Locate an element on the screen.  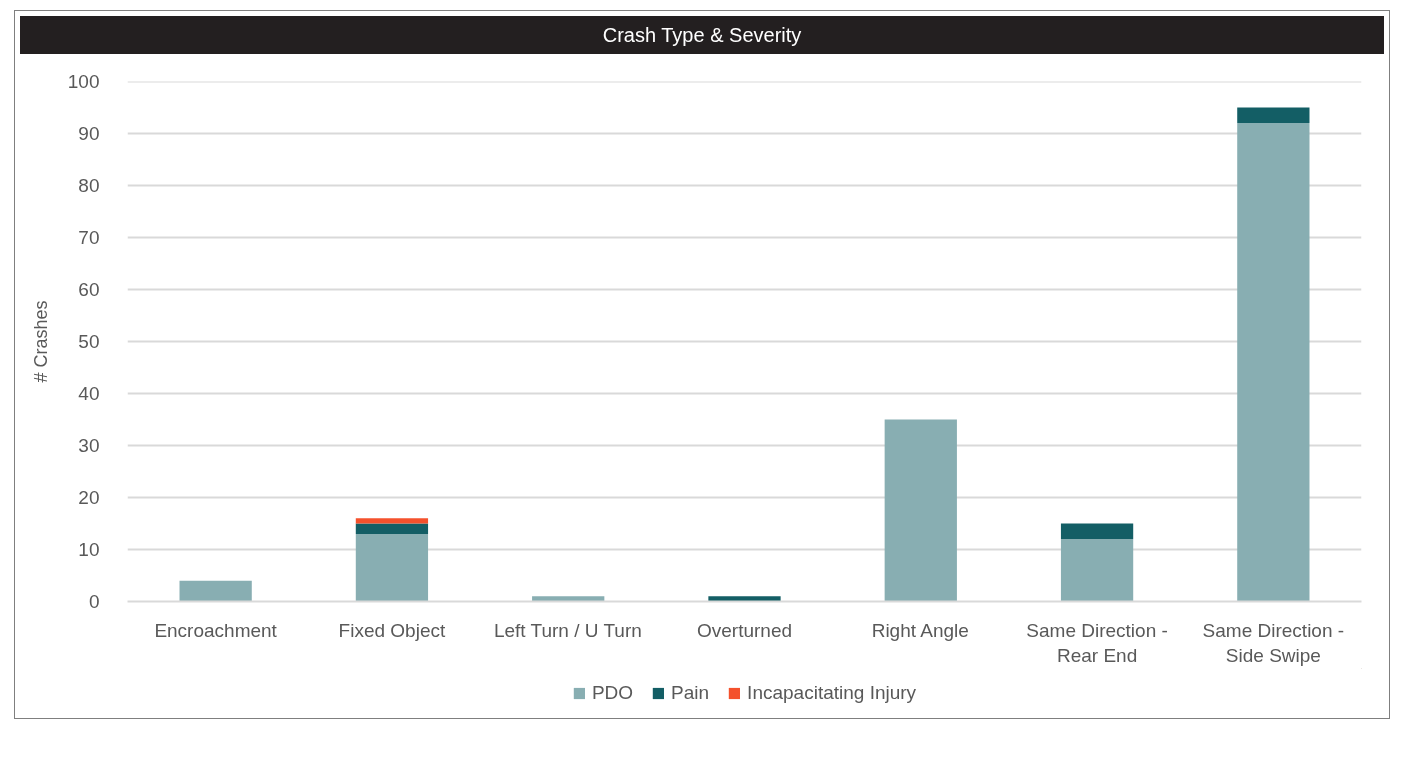
y-tick-label: 10 is located at coordinates (89, 549).